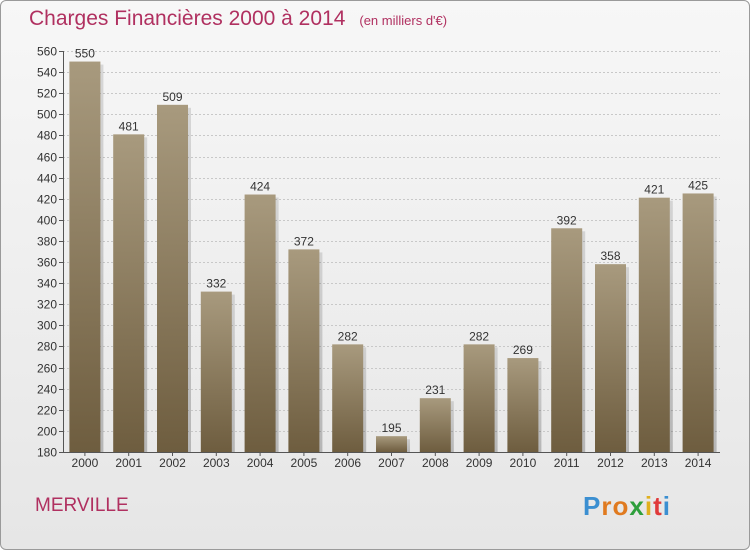 Image resolution: width=750 pixels, height=550 pixels. Describe the element at coordinates (567, 220) in the screenshot. I see `bar-value-label: 392` at that location.